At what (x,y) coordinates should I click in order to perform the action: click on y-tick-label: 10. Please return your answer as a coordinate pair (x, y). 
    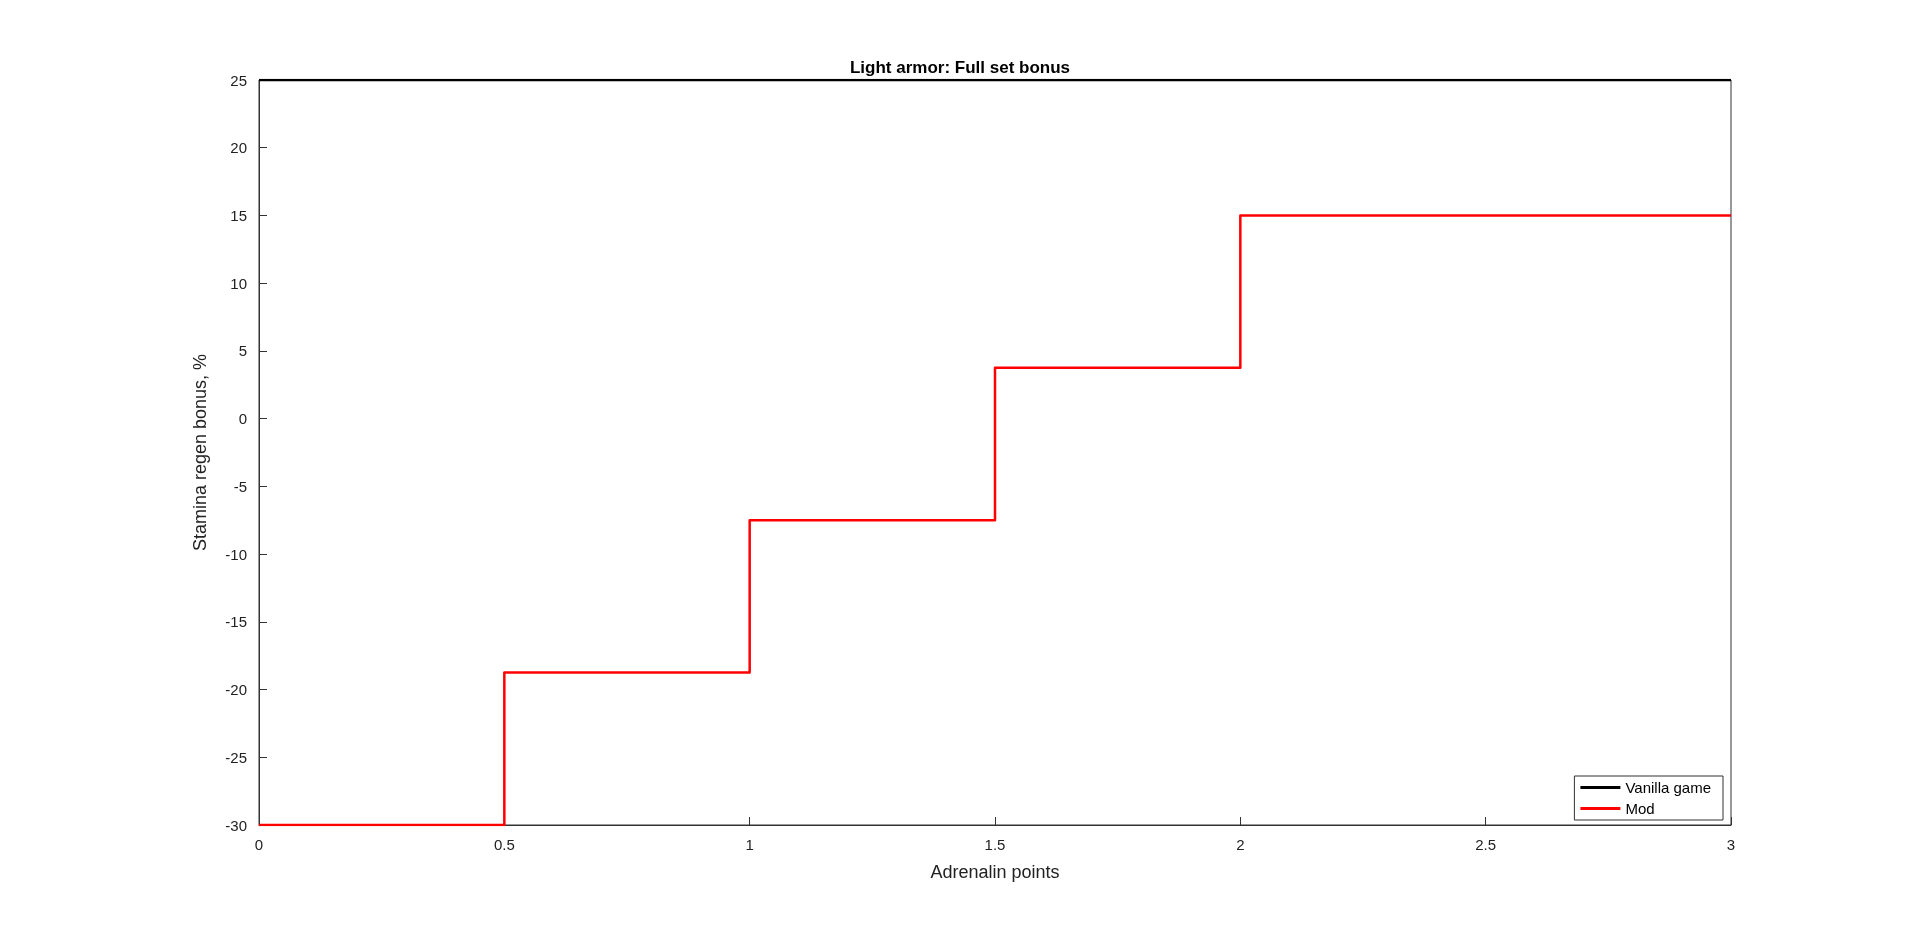
    Looking at the image, I should click on (238, 283).